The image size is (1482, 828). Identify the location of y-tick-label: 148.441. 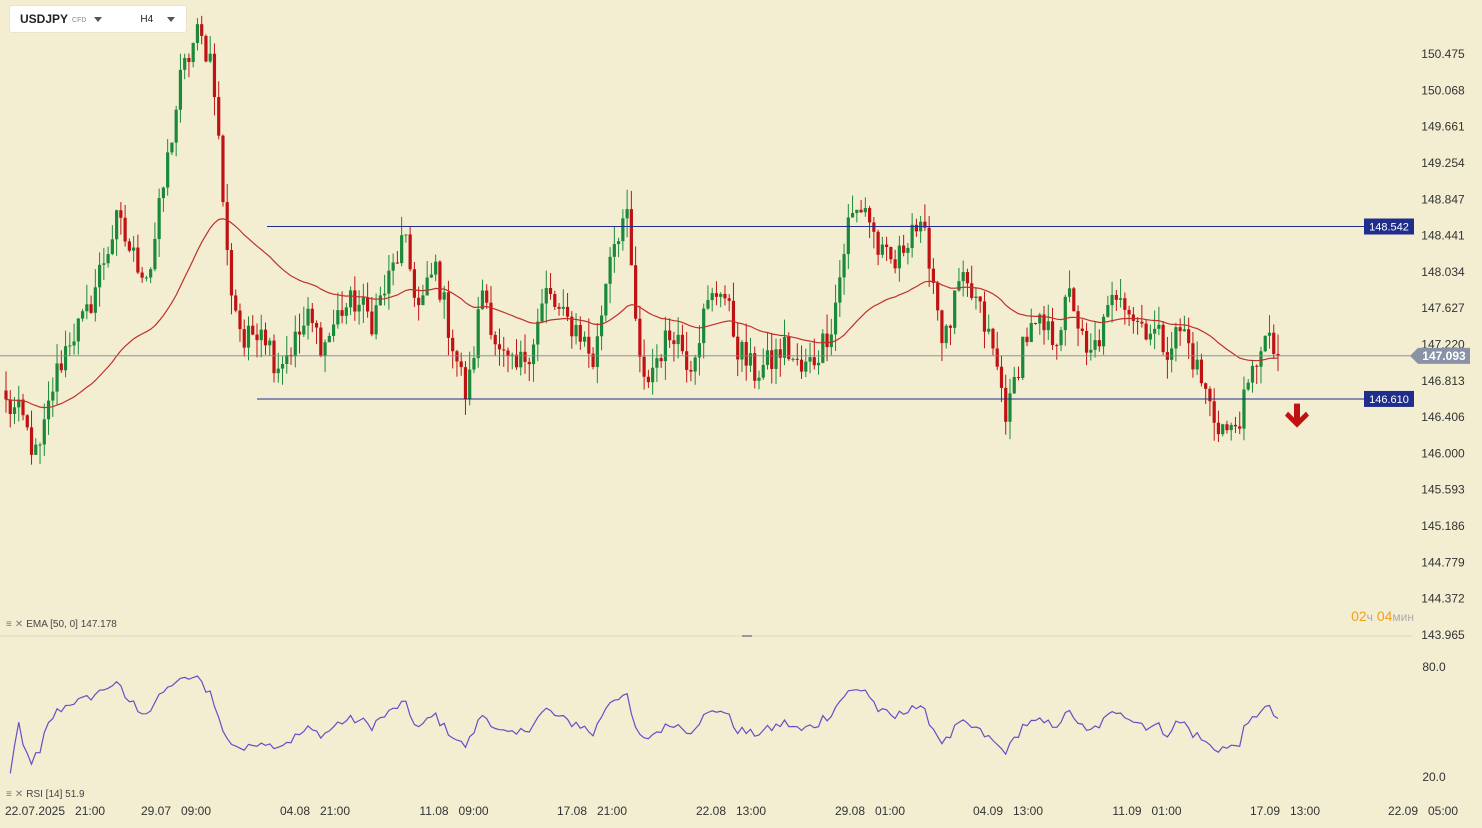
(1443, 236).